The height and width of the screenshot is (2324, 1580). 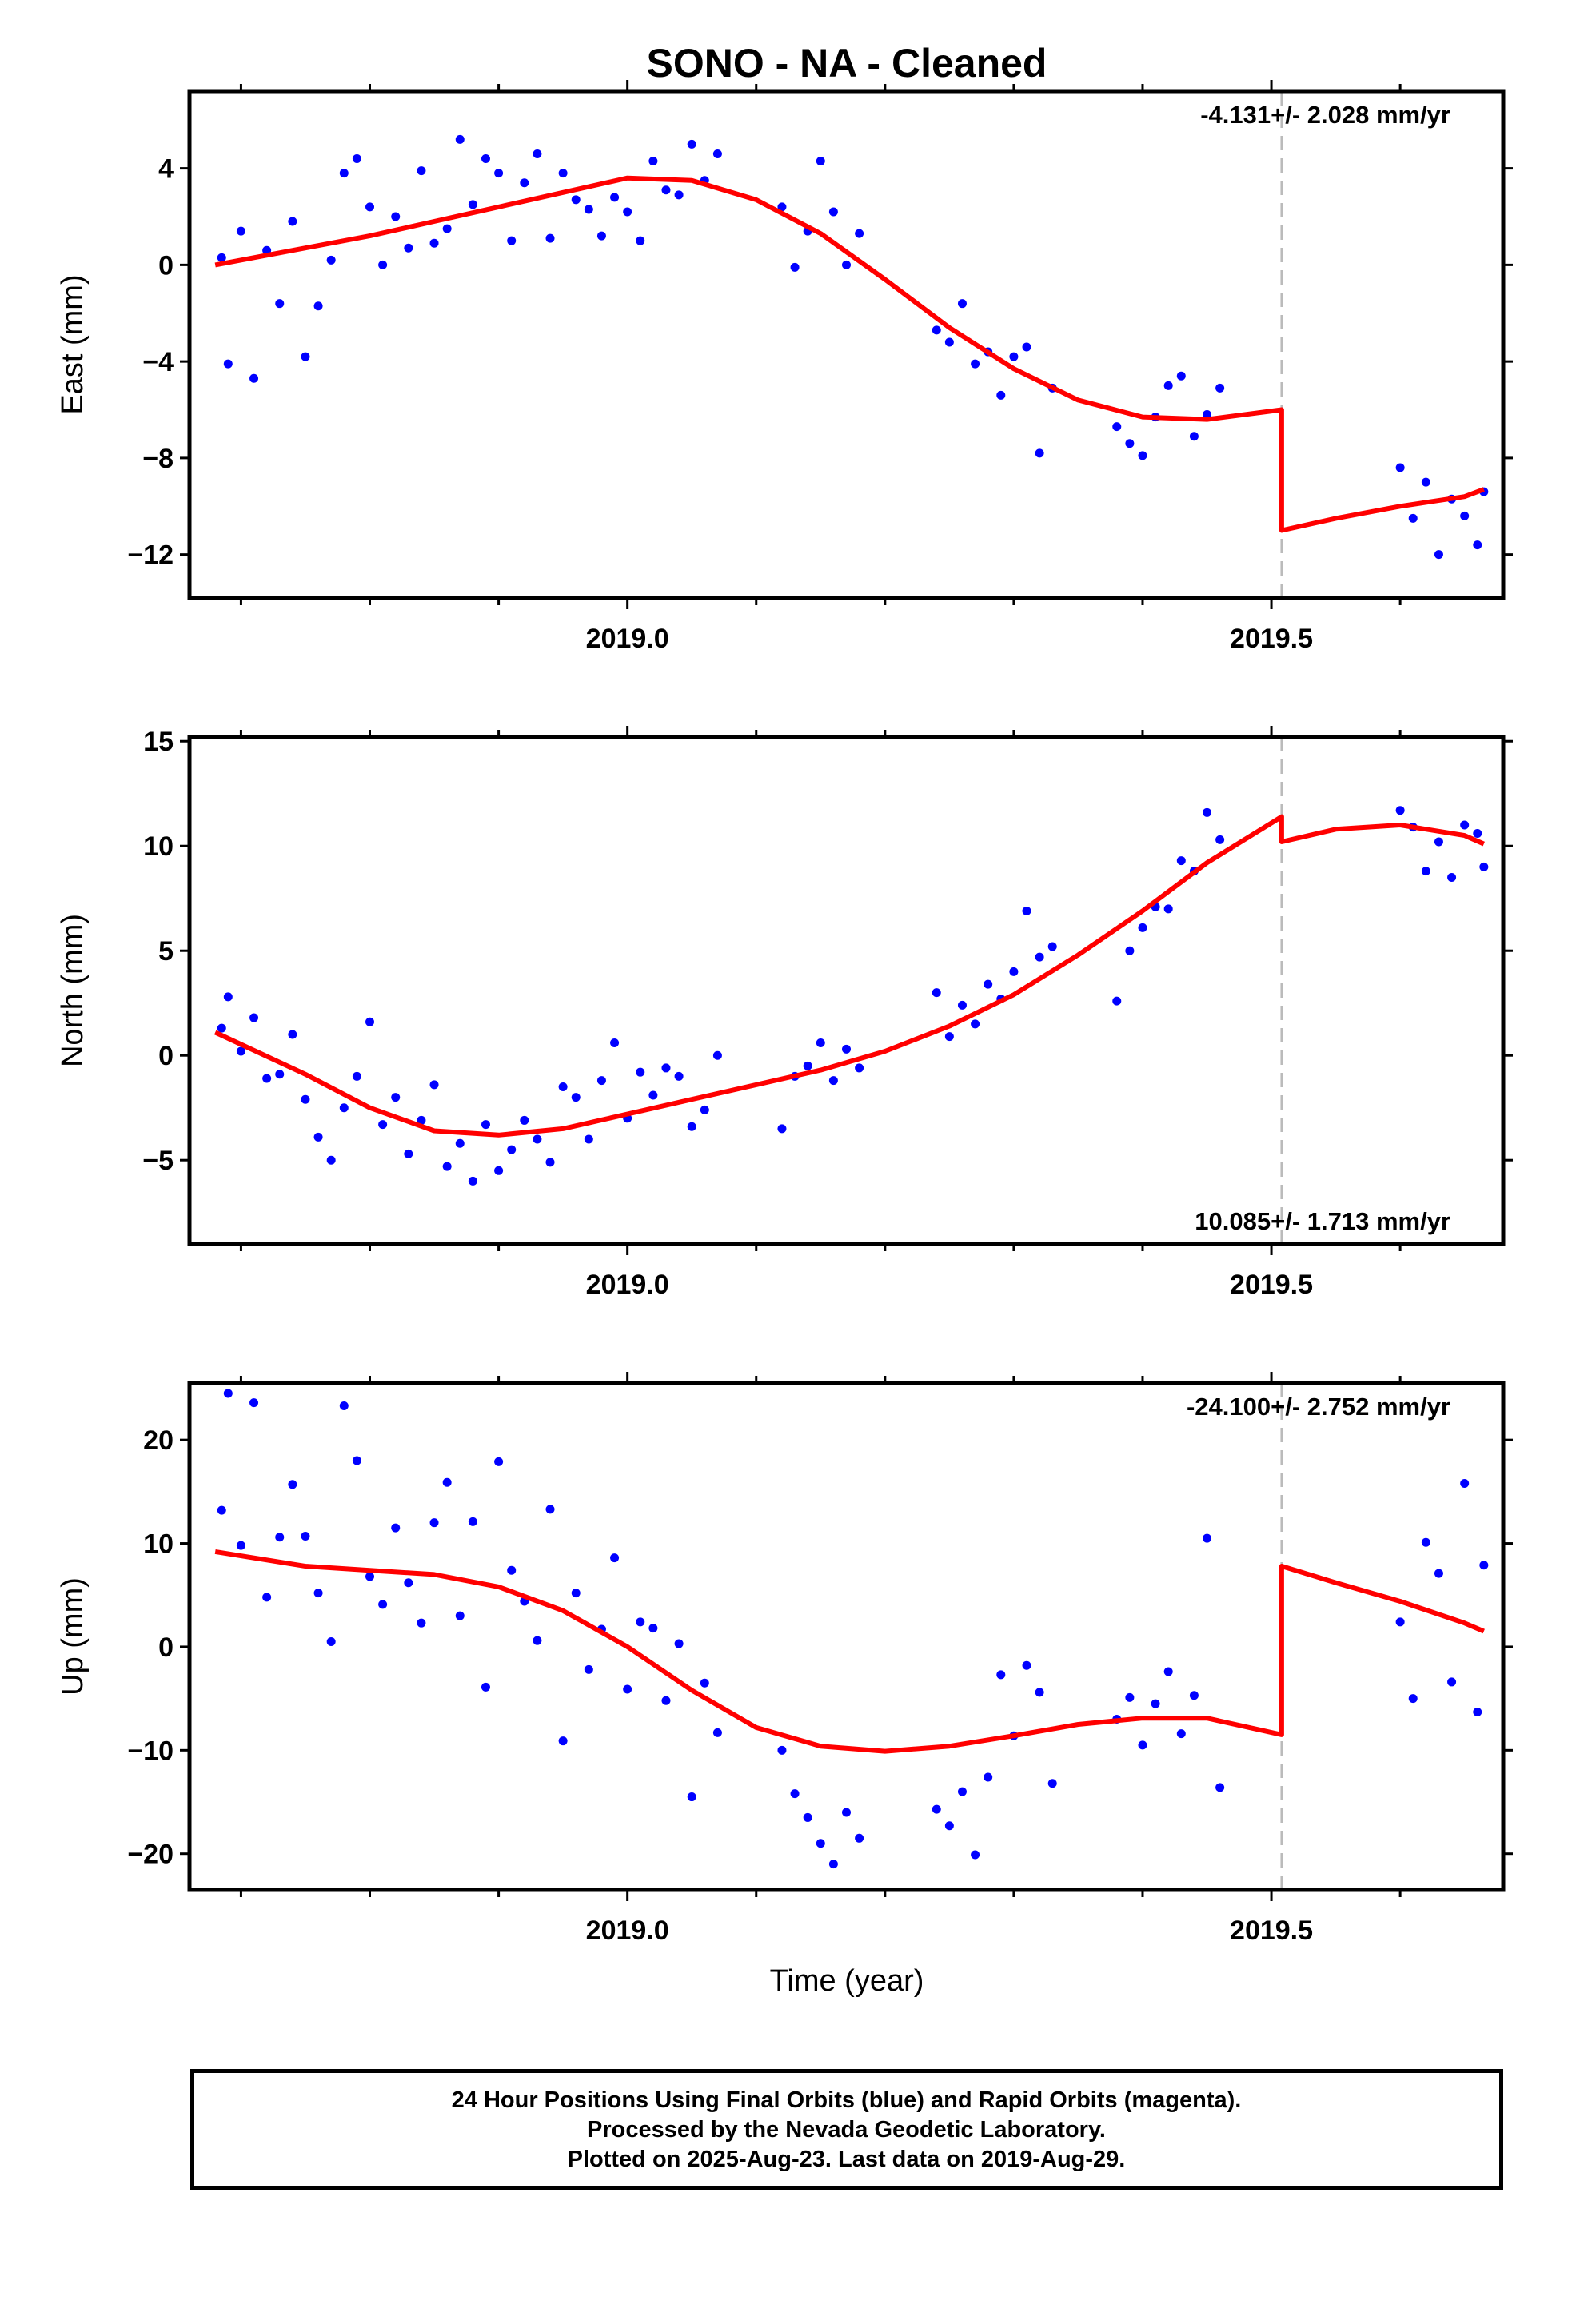 I want to click on up-ytick-label: −20, so click(x=150, y=1855).